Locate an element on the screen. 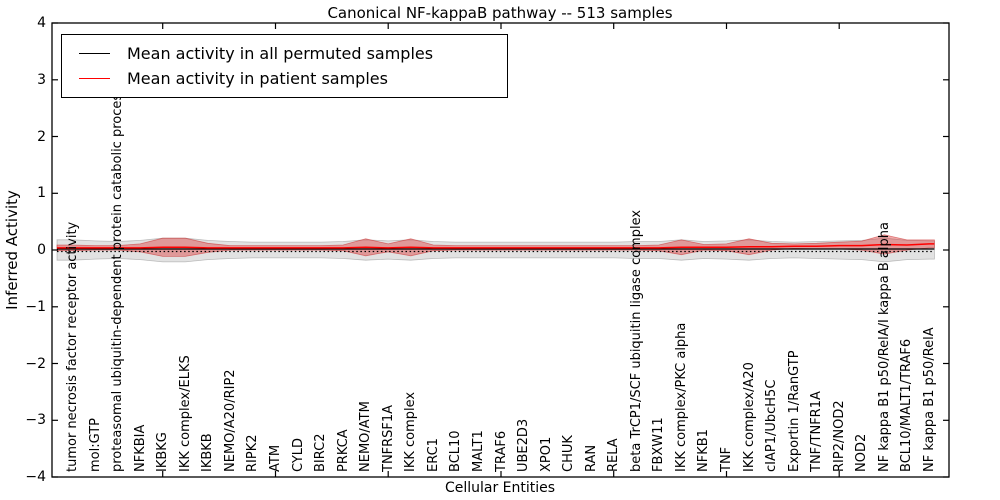 The image size is (1000, 500). x-tick-label: NFKBIA is located at coordinates (140, 448).